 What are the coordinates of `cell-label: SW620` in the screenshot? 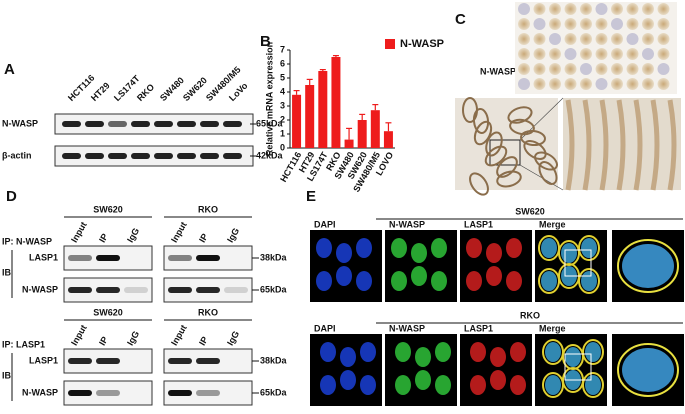 It's located at (108, 312).